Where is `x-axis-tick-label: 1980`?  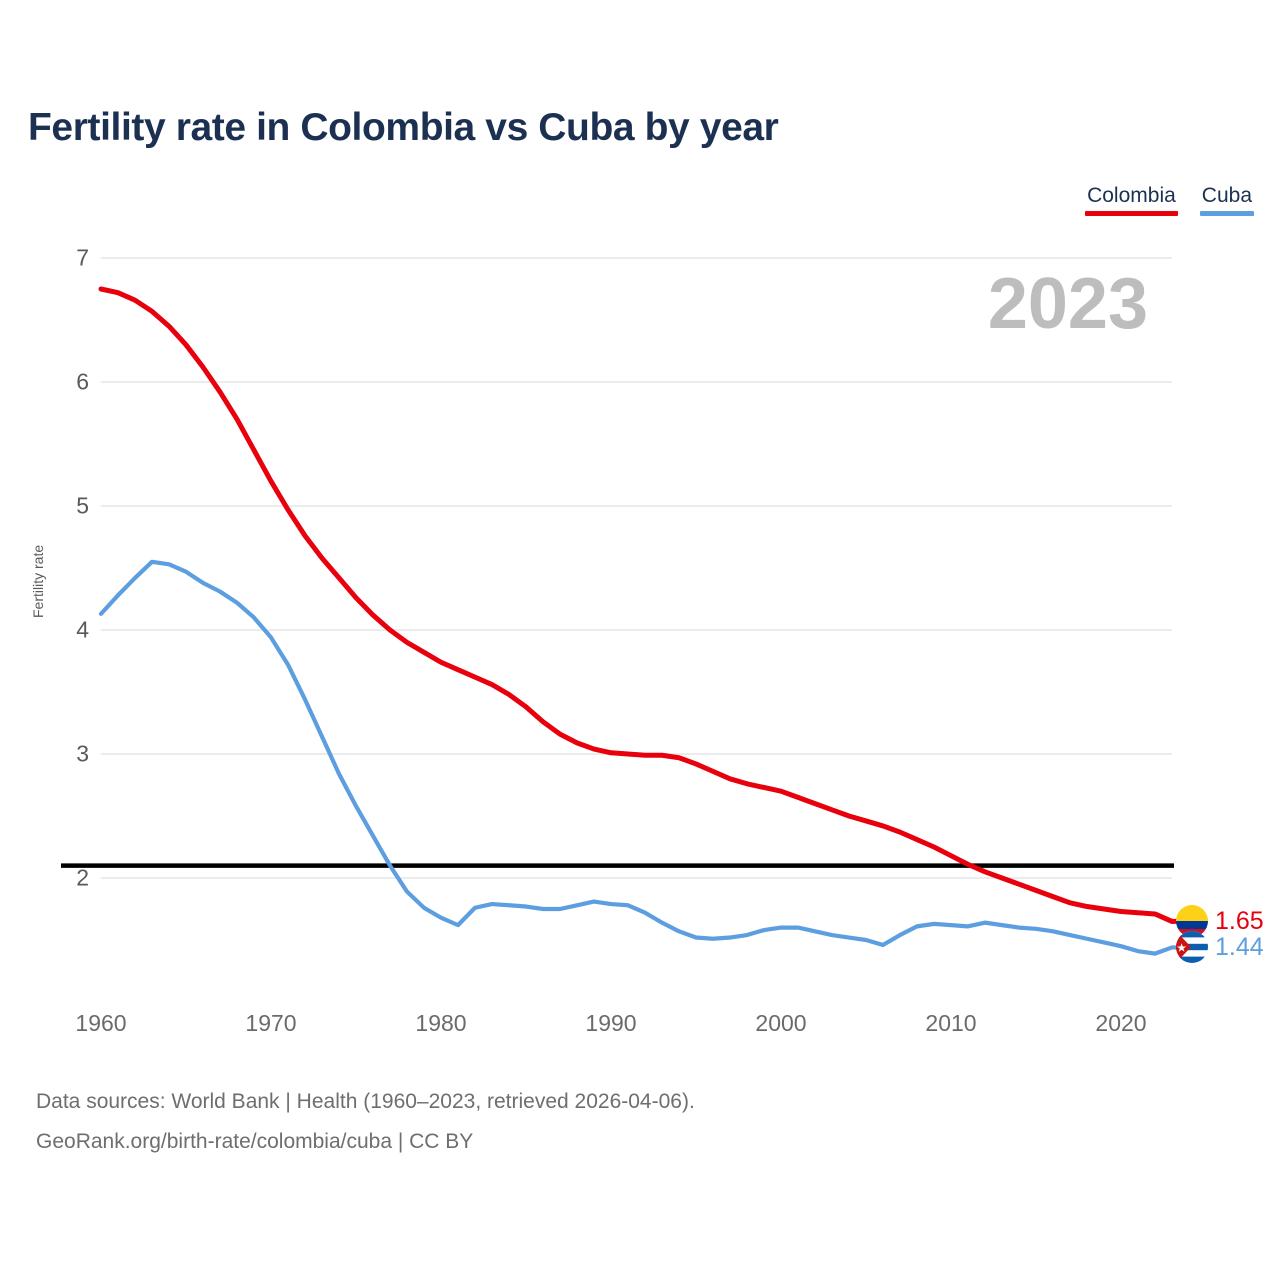 x-axis-tick-label: 1980 is located at coordinates (441, 1023).